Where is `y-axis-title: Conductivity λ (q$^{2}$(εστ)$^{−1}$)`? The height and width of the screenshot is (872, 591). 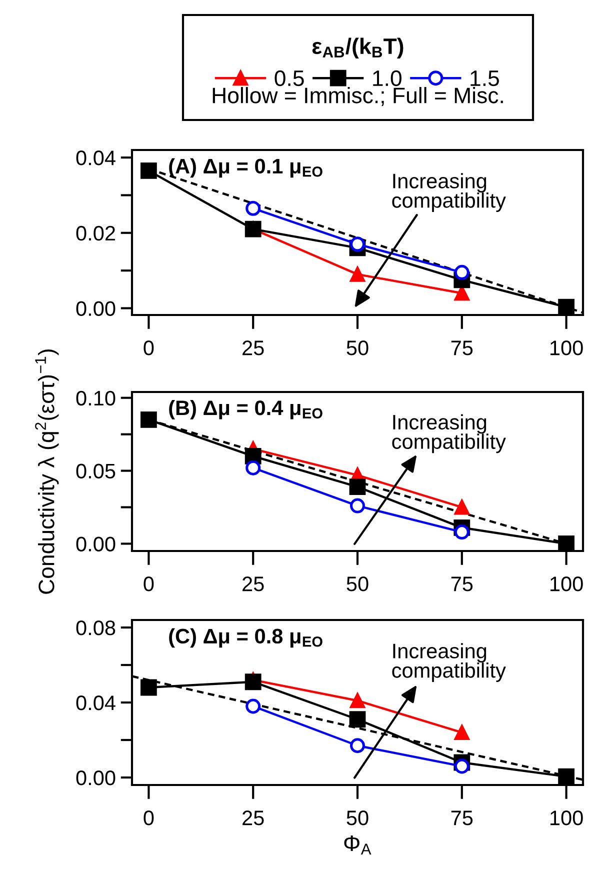 y-axis-title: Conductivity λ (q$^{2}$(εστ)$^{−1}$) is located at coordinates (47, 471).